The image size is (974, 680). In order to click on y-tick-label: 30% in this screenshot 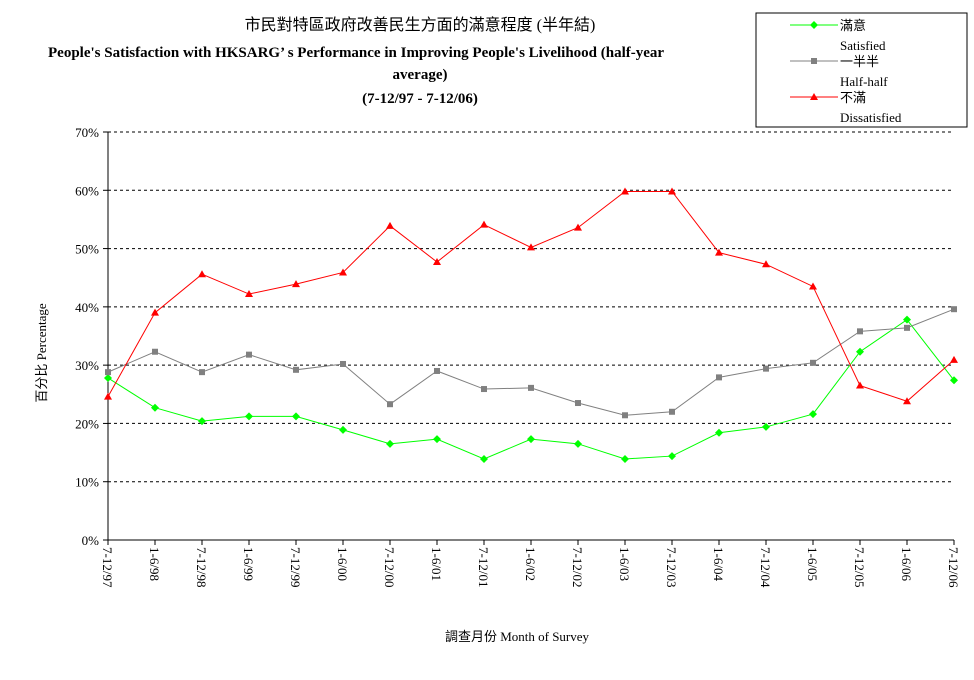, I will do `click(87, 365)`.